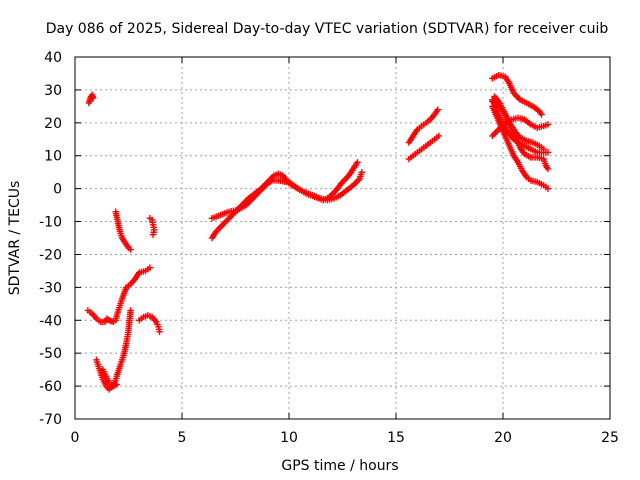 The height and width of the screenshot is (480, 640). I want to click on x-tick-label: 15, so click(396, 438).